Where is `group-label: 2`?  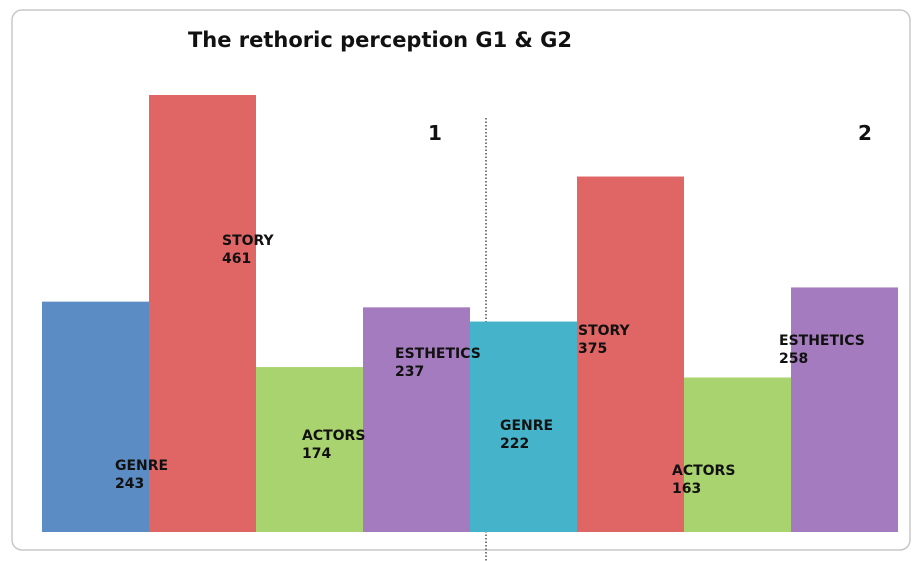
group-label: 2 is located at coordinates (865, 133).